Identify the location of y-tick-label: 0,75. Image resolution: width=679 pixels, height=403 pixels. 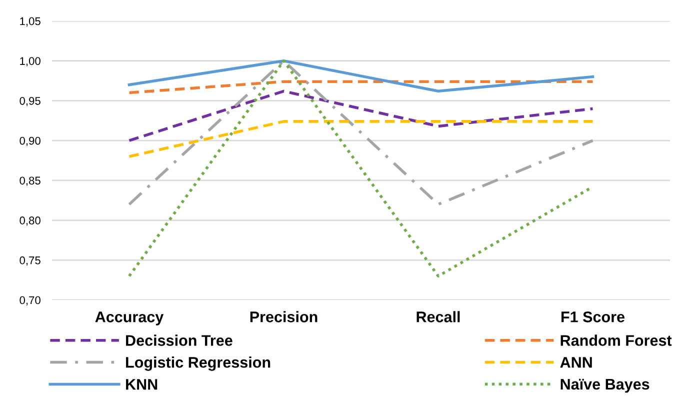
(30, 261).